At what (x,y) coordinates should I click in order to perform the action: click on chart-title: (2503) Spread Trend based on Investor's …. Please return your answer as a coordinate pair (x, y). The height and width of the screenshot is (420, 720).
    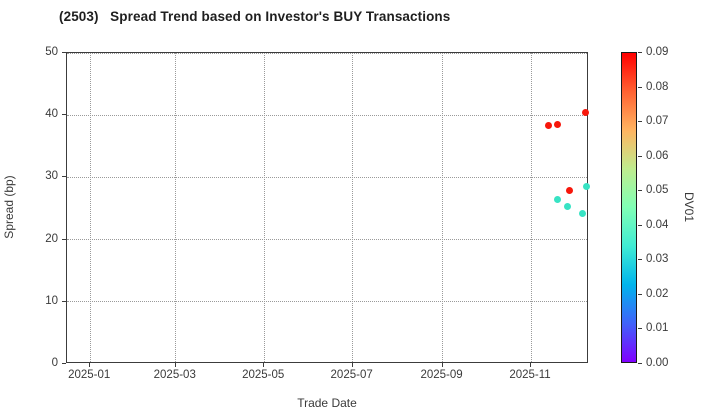
    Looking at the image, I should click on (255, 16).